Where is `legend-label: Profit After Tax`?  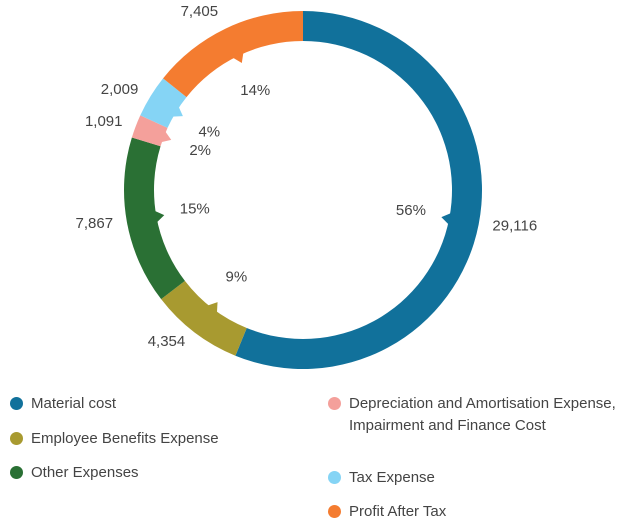 legend-label: Profit After Tax is located at coordinates (398, 511).